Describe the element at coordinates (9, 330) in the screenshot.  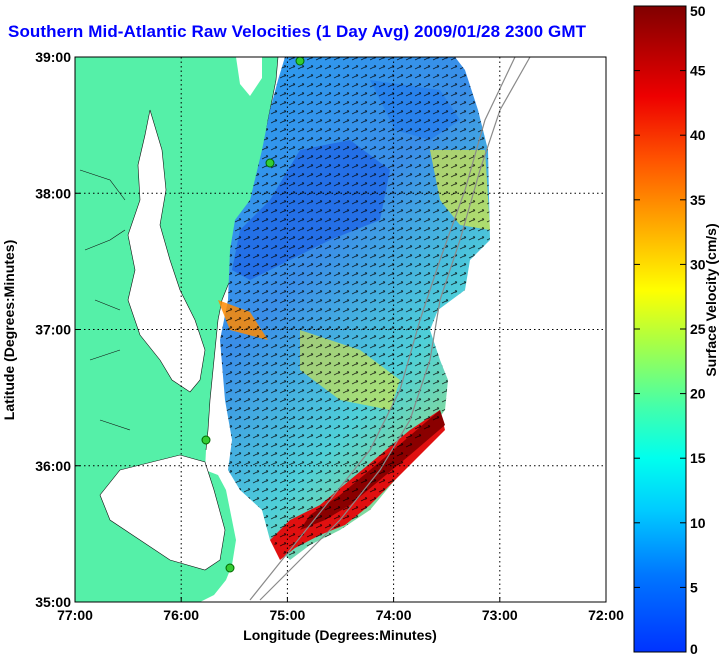
I see `y-axis-label: Latitude (Degrees:Minutes)` at that location.